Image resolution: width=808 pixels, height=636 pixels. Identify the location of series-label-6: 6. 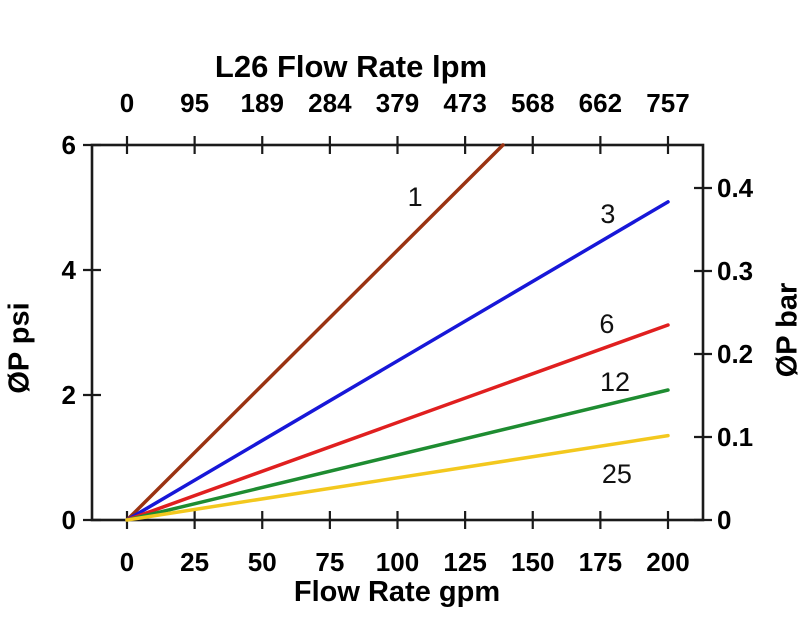
(606, 324).